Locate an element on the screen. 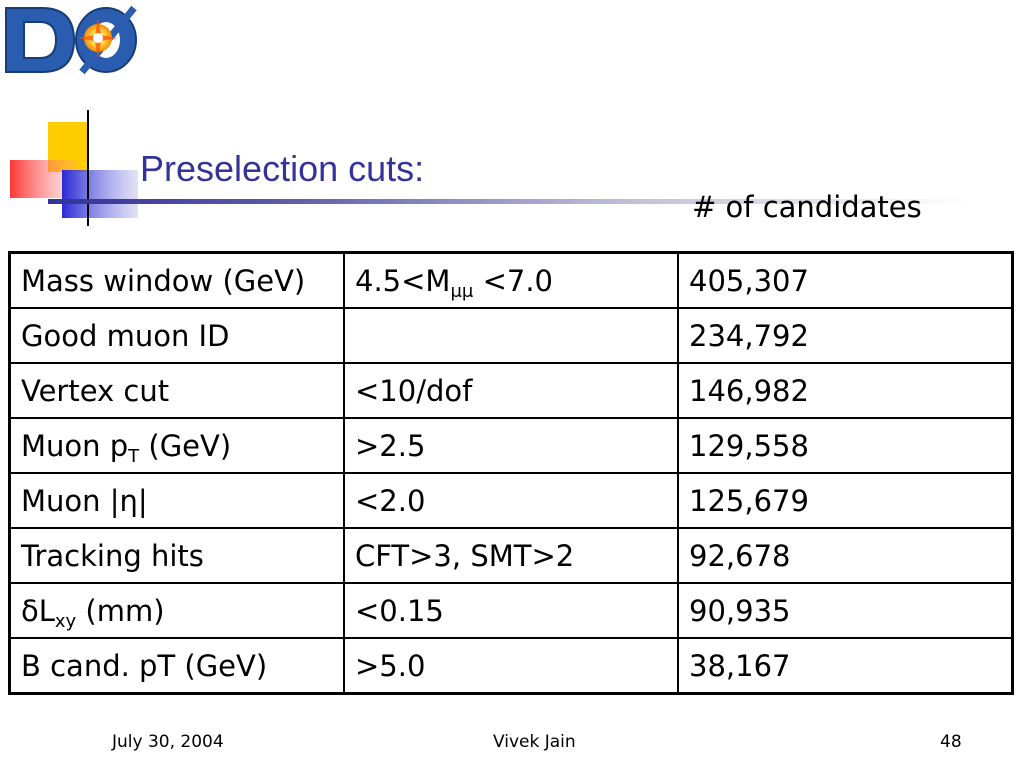 The width and height of the screenshot is (1024, 768). cut-value: <0.15 is located at coordinates (399, 610).